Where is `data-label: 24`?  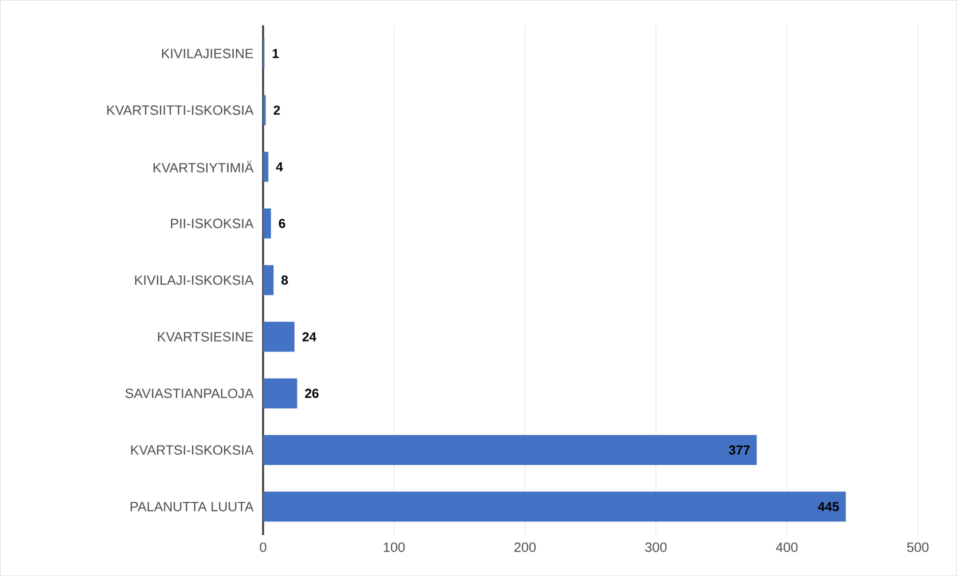
data-label: 24 is located at coordinates (309, 337).